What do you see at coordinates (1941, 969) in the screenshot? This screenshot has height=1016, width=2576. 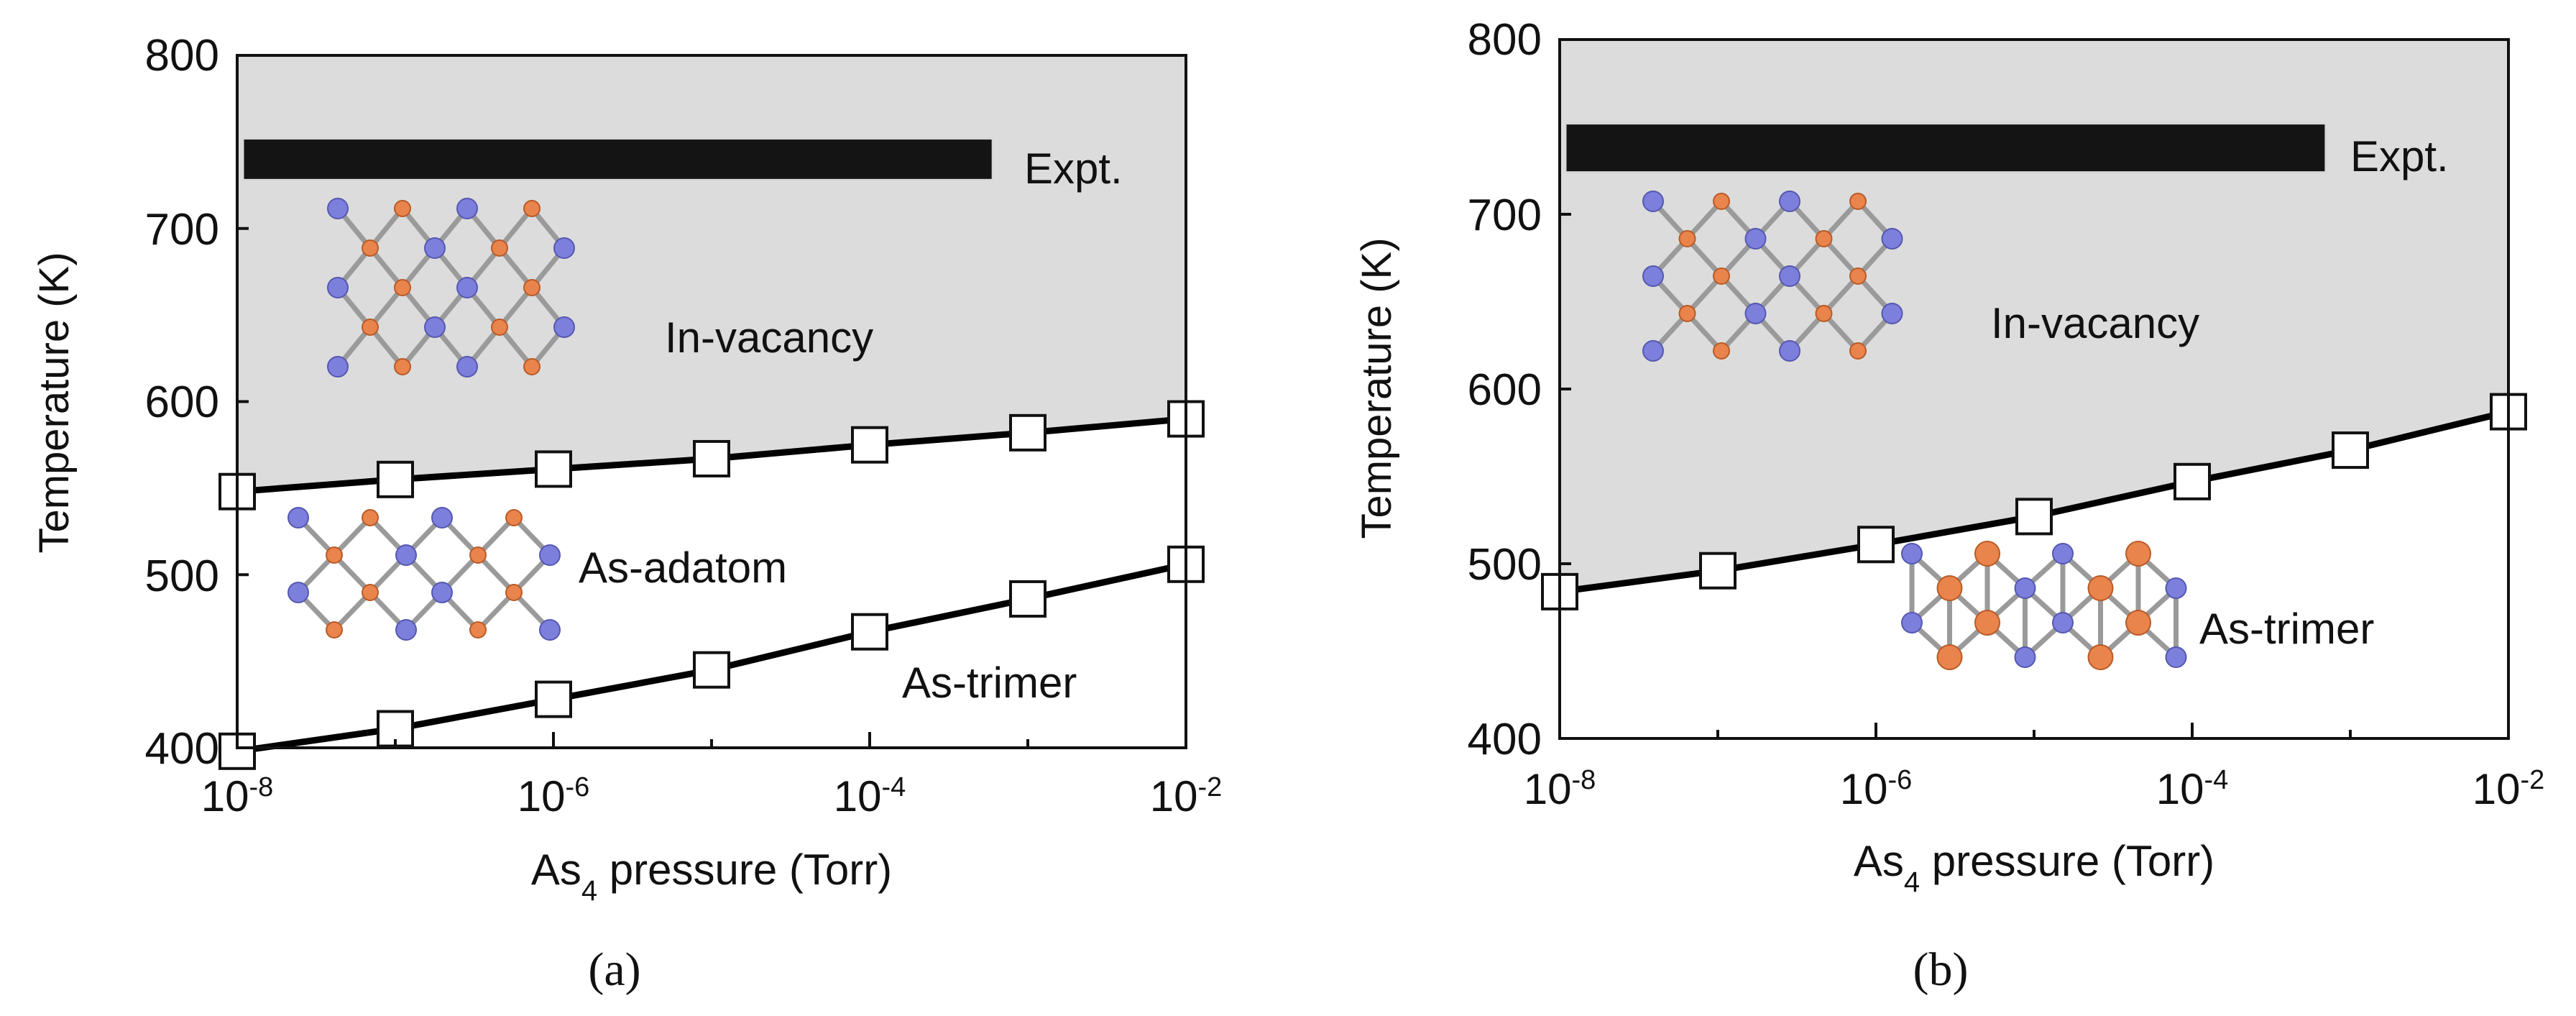 I see `panel-label-b: (b)` at bounding box center [1941, 969].